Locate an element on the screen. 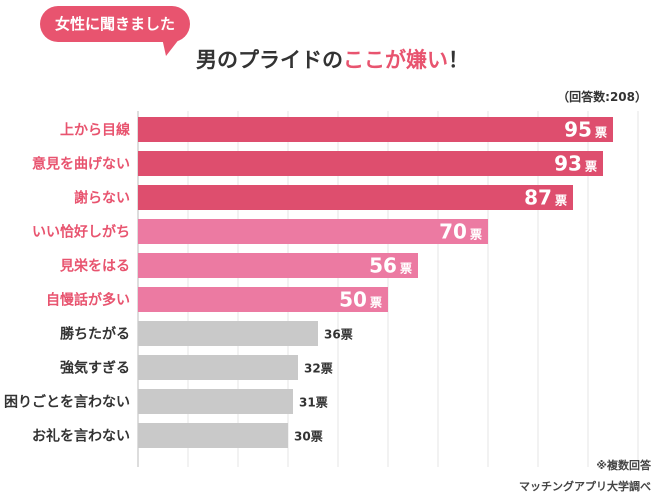 The width and height of the screenshot is (669, 500). respondent-count: （回答数:208） is located at coordinates (602, 97).